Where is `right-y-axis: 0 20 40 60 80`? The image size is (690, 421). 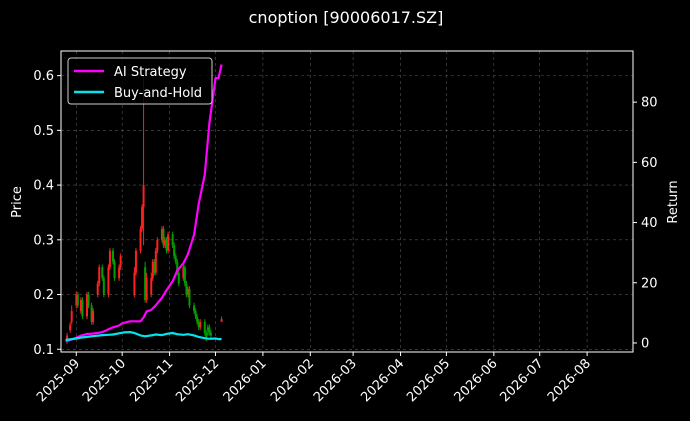 right-y-axis: 0 20 40 60 80 is located at coordinates (645, 223).